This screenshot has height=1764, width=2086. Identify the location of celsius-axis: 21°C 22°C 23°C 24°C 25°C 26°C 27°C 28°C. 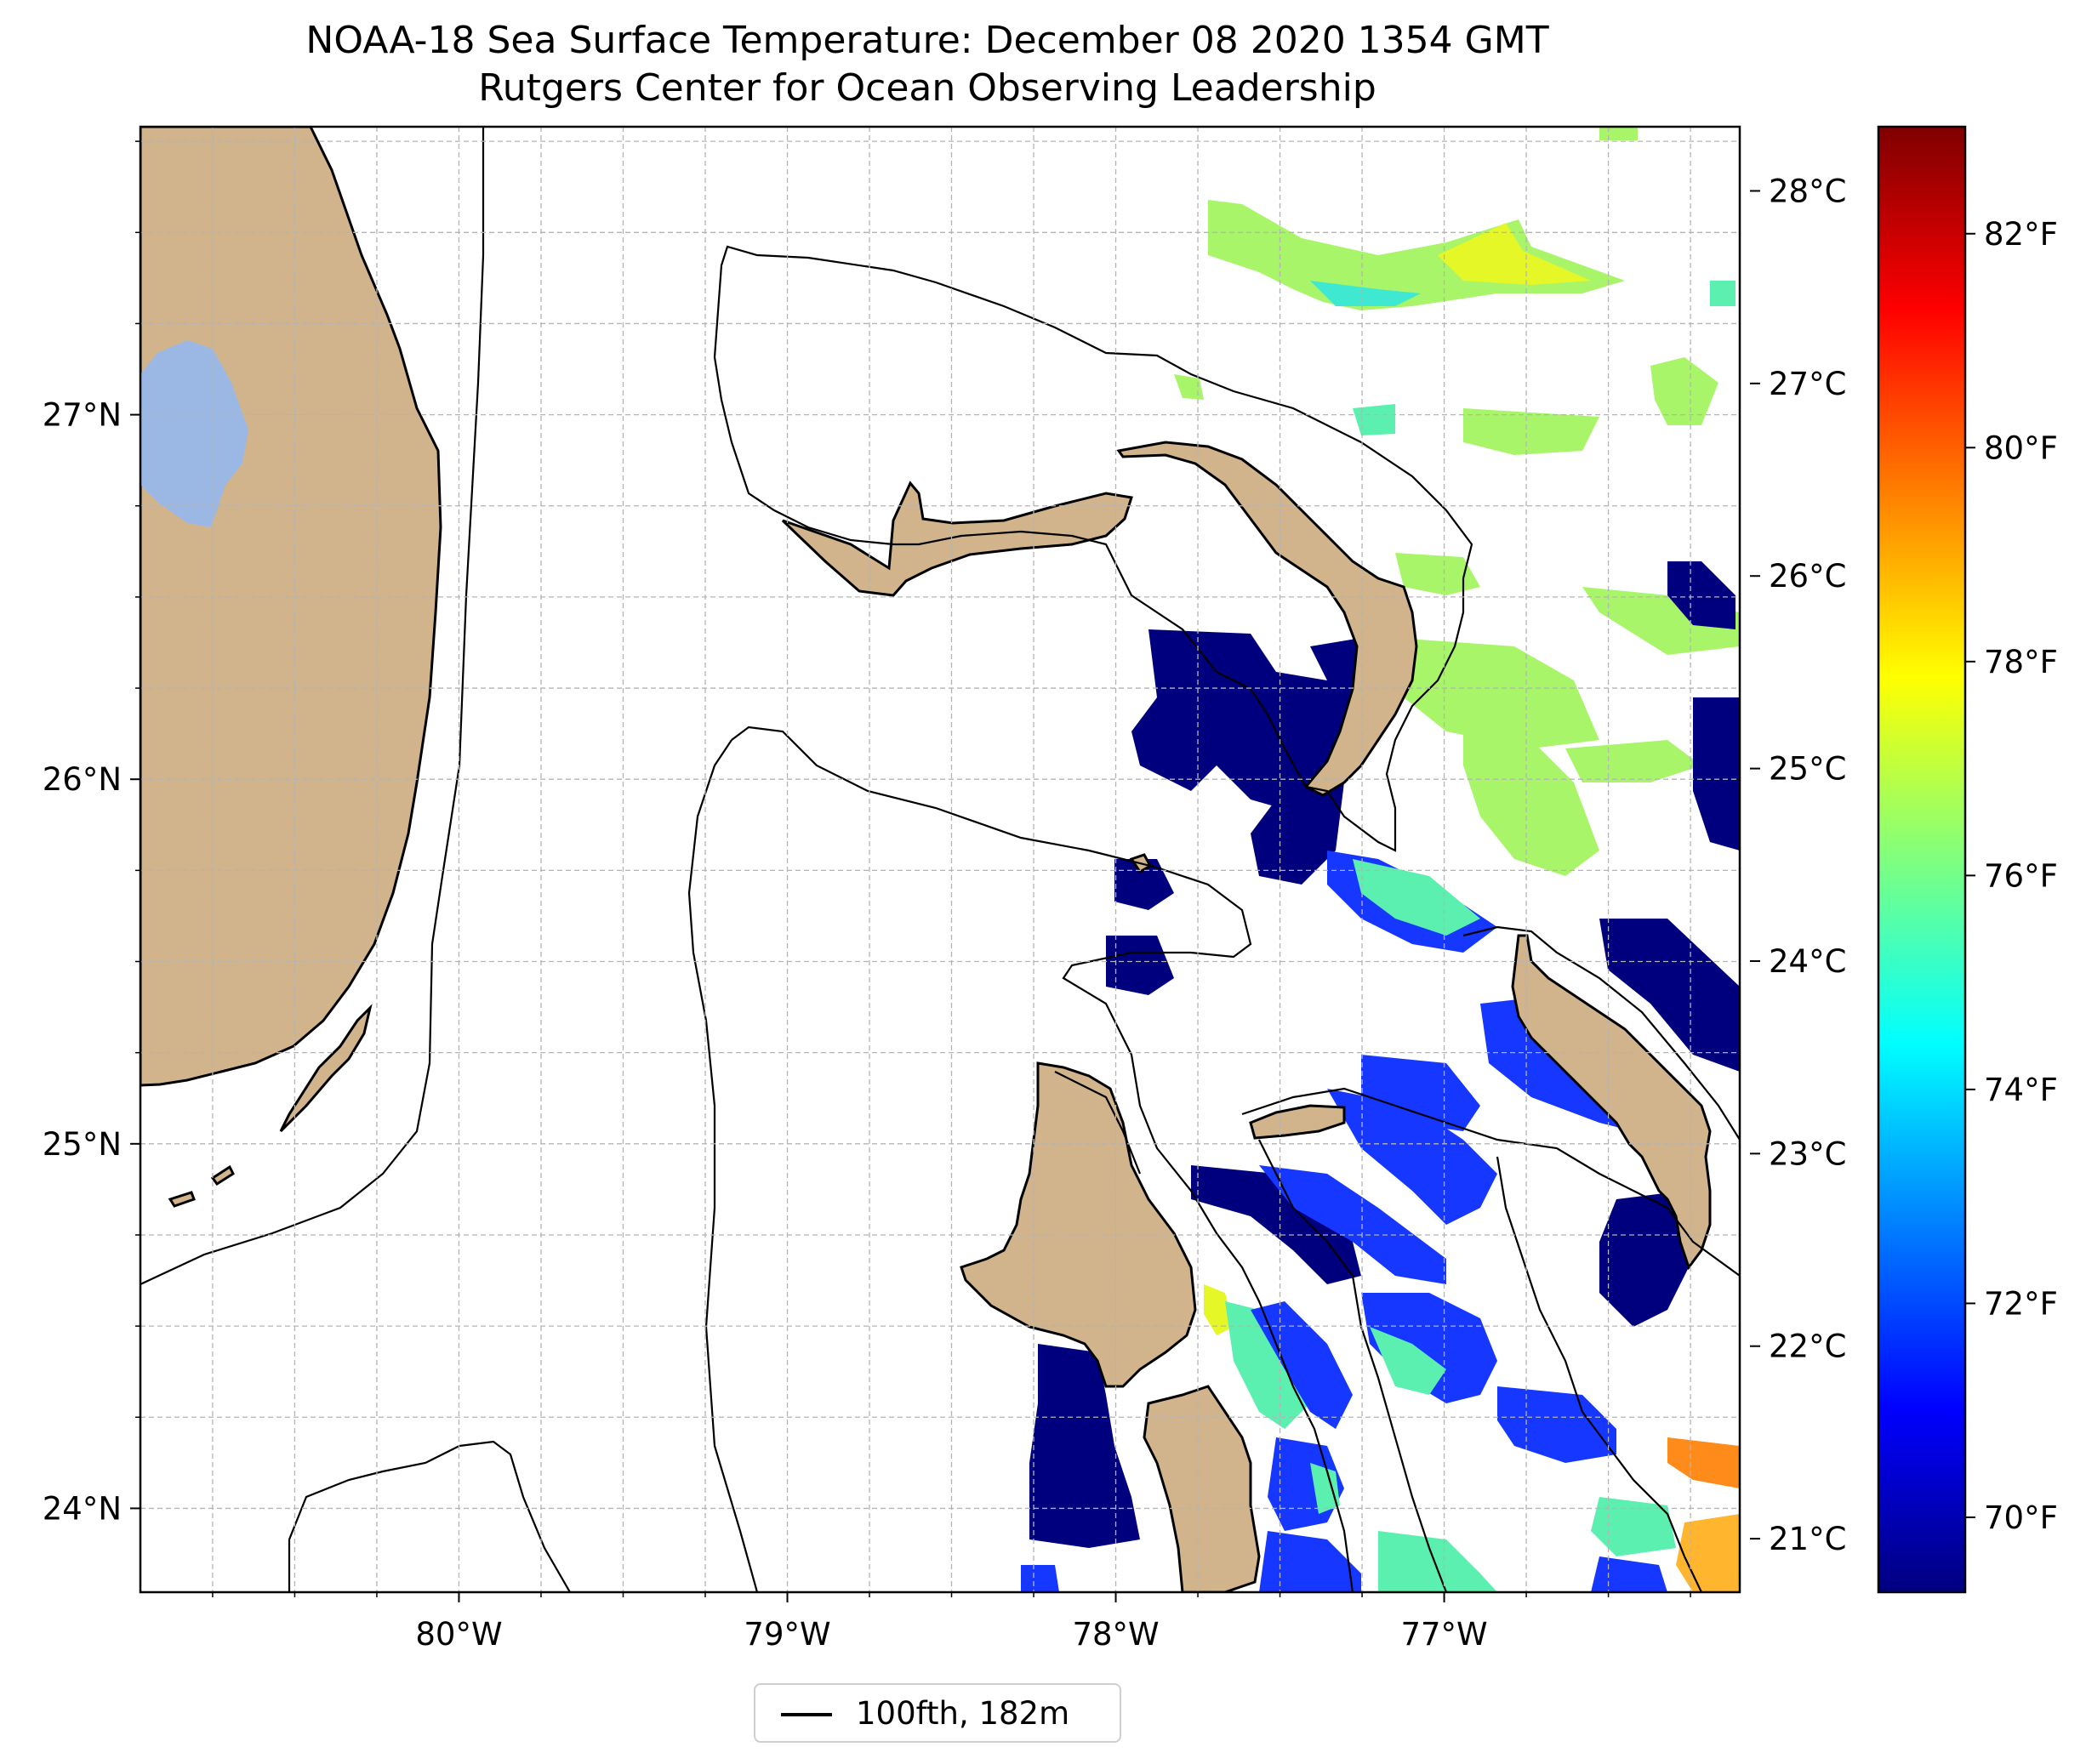
(1798, 865).